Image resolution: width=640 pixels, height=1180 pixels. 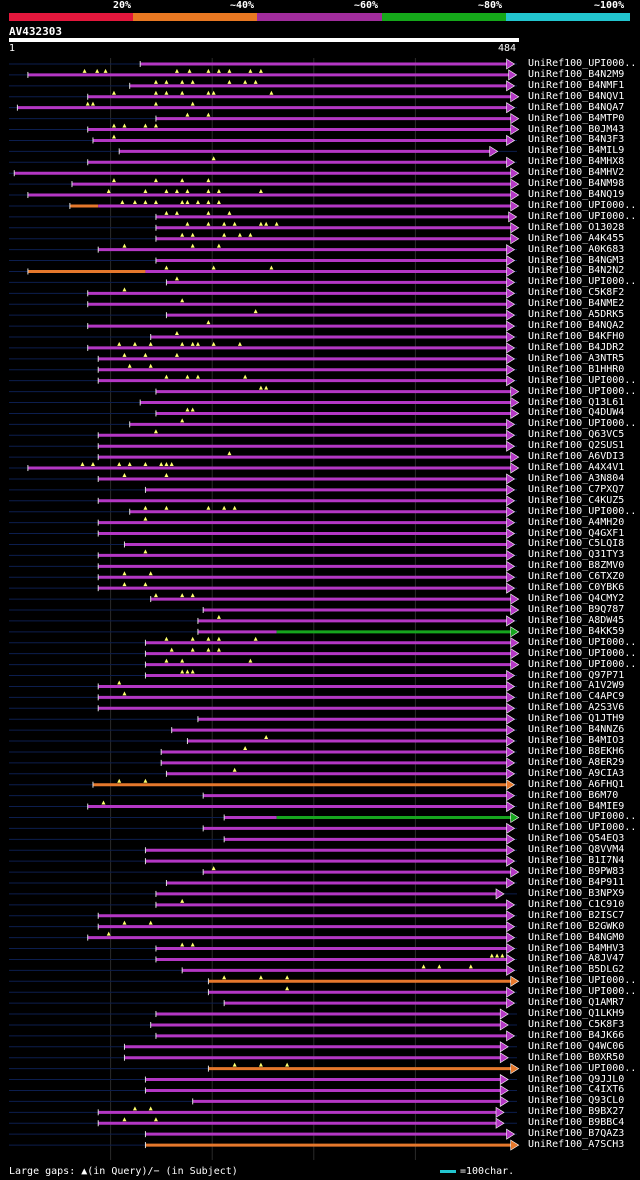 I want to click on hit-label: UniRef100_B9BX27, so click(x=576, y=1112).